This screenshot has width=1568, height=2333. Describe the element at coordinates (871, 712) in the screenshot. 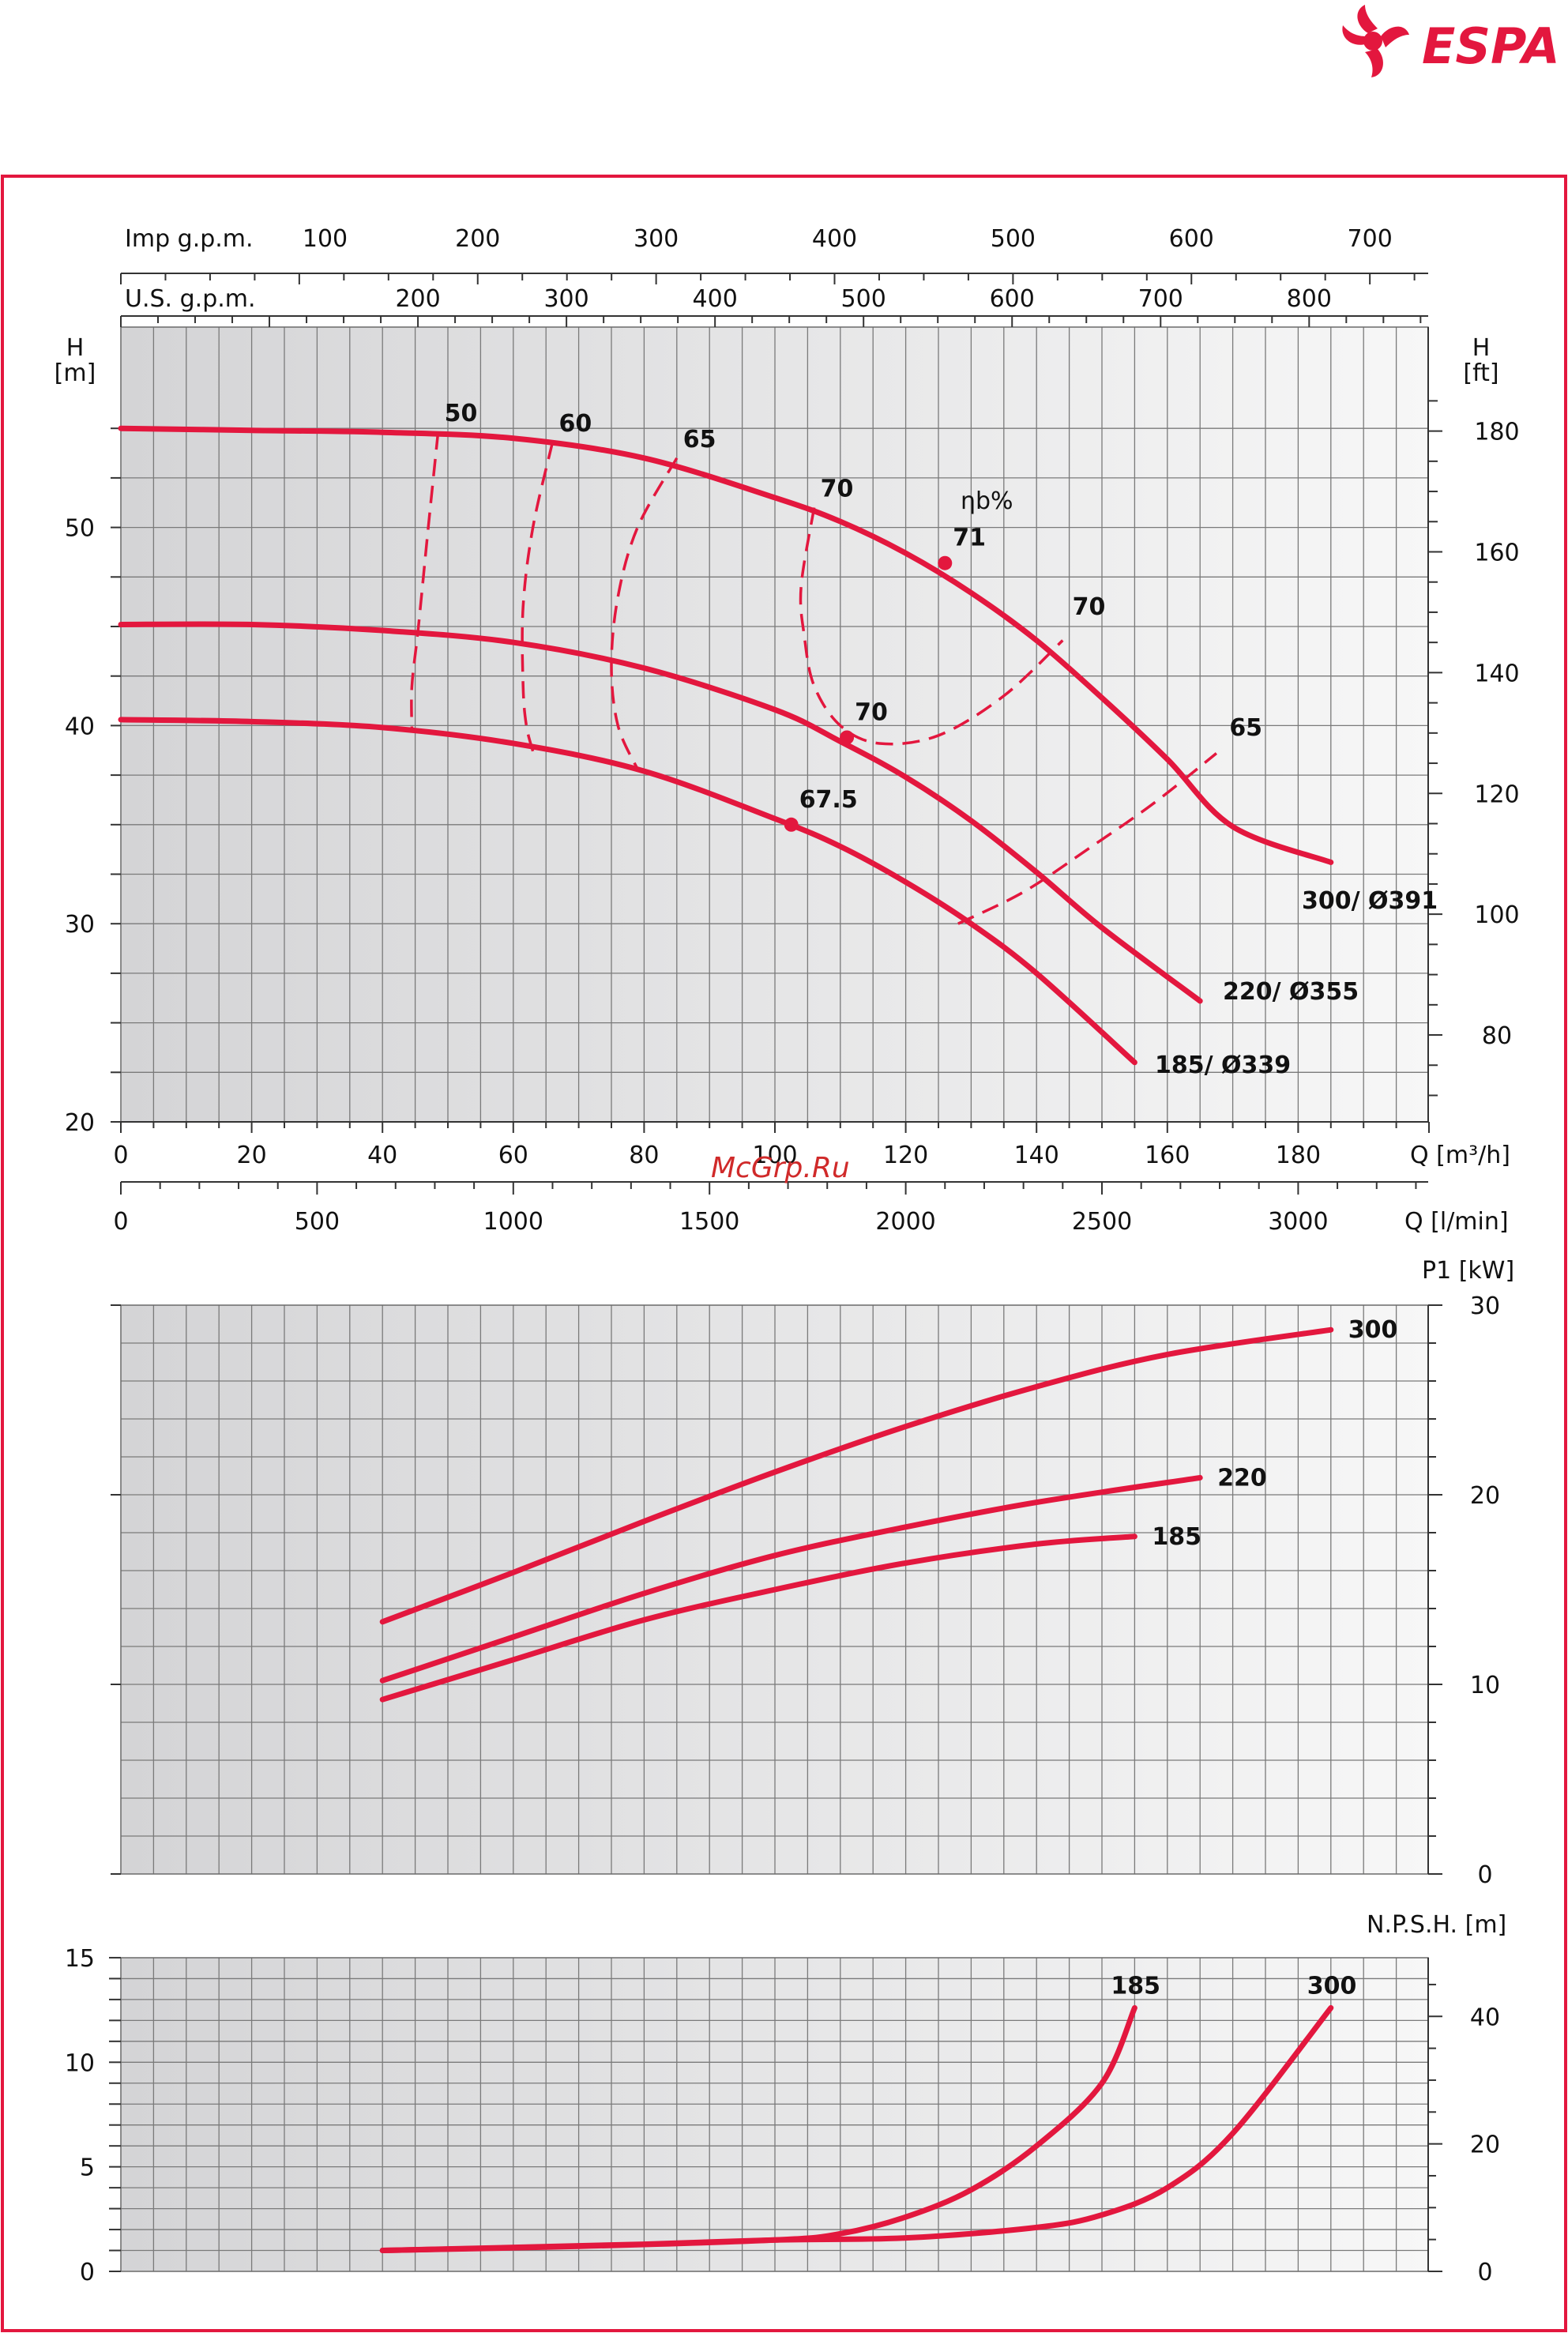

I see `best-efficiency-label: 70` at that location.